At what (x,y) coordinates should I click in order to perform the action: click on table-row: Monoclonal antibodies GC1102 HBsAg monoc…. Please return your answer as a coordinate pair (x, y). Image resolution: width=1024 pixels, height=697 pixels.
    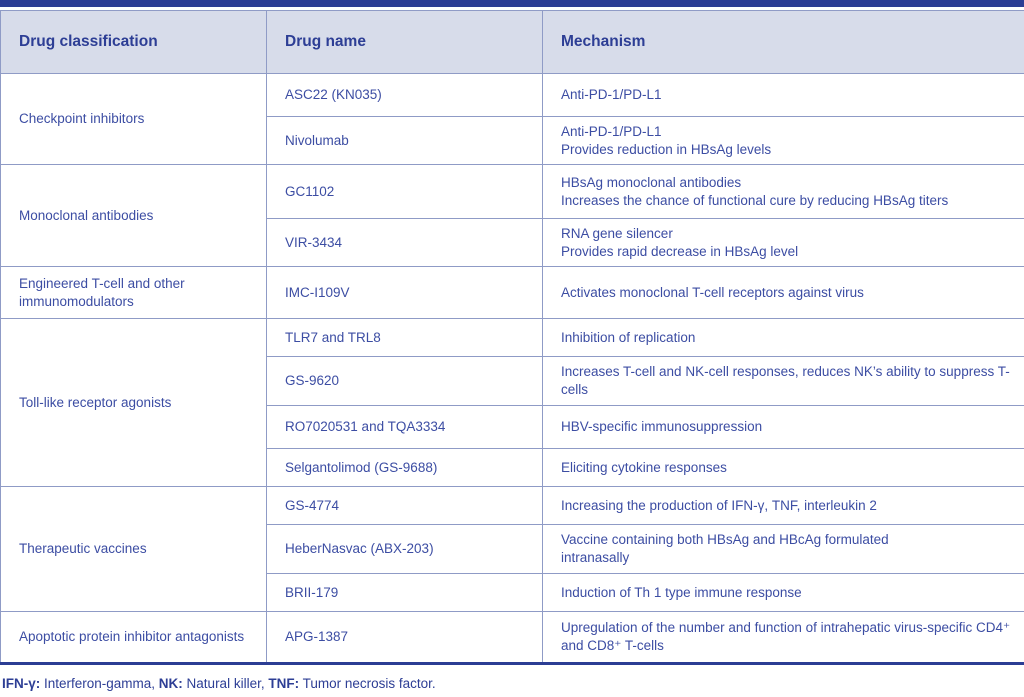
    Looking at the image, I should click on (512, 215).